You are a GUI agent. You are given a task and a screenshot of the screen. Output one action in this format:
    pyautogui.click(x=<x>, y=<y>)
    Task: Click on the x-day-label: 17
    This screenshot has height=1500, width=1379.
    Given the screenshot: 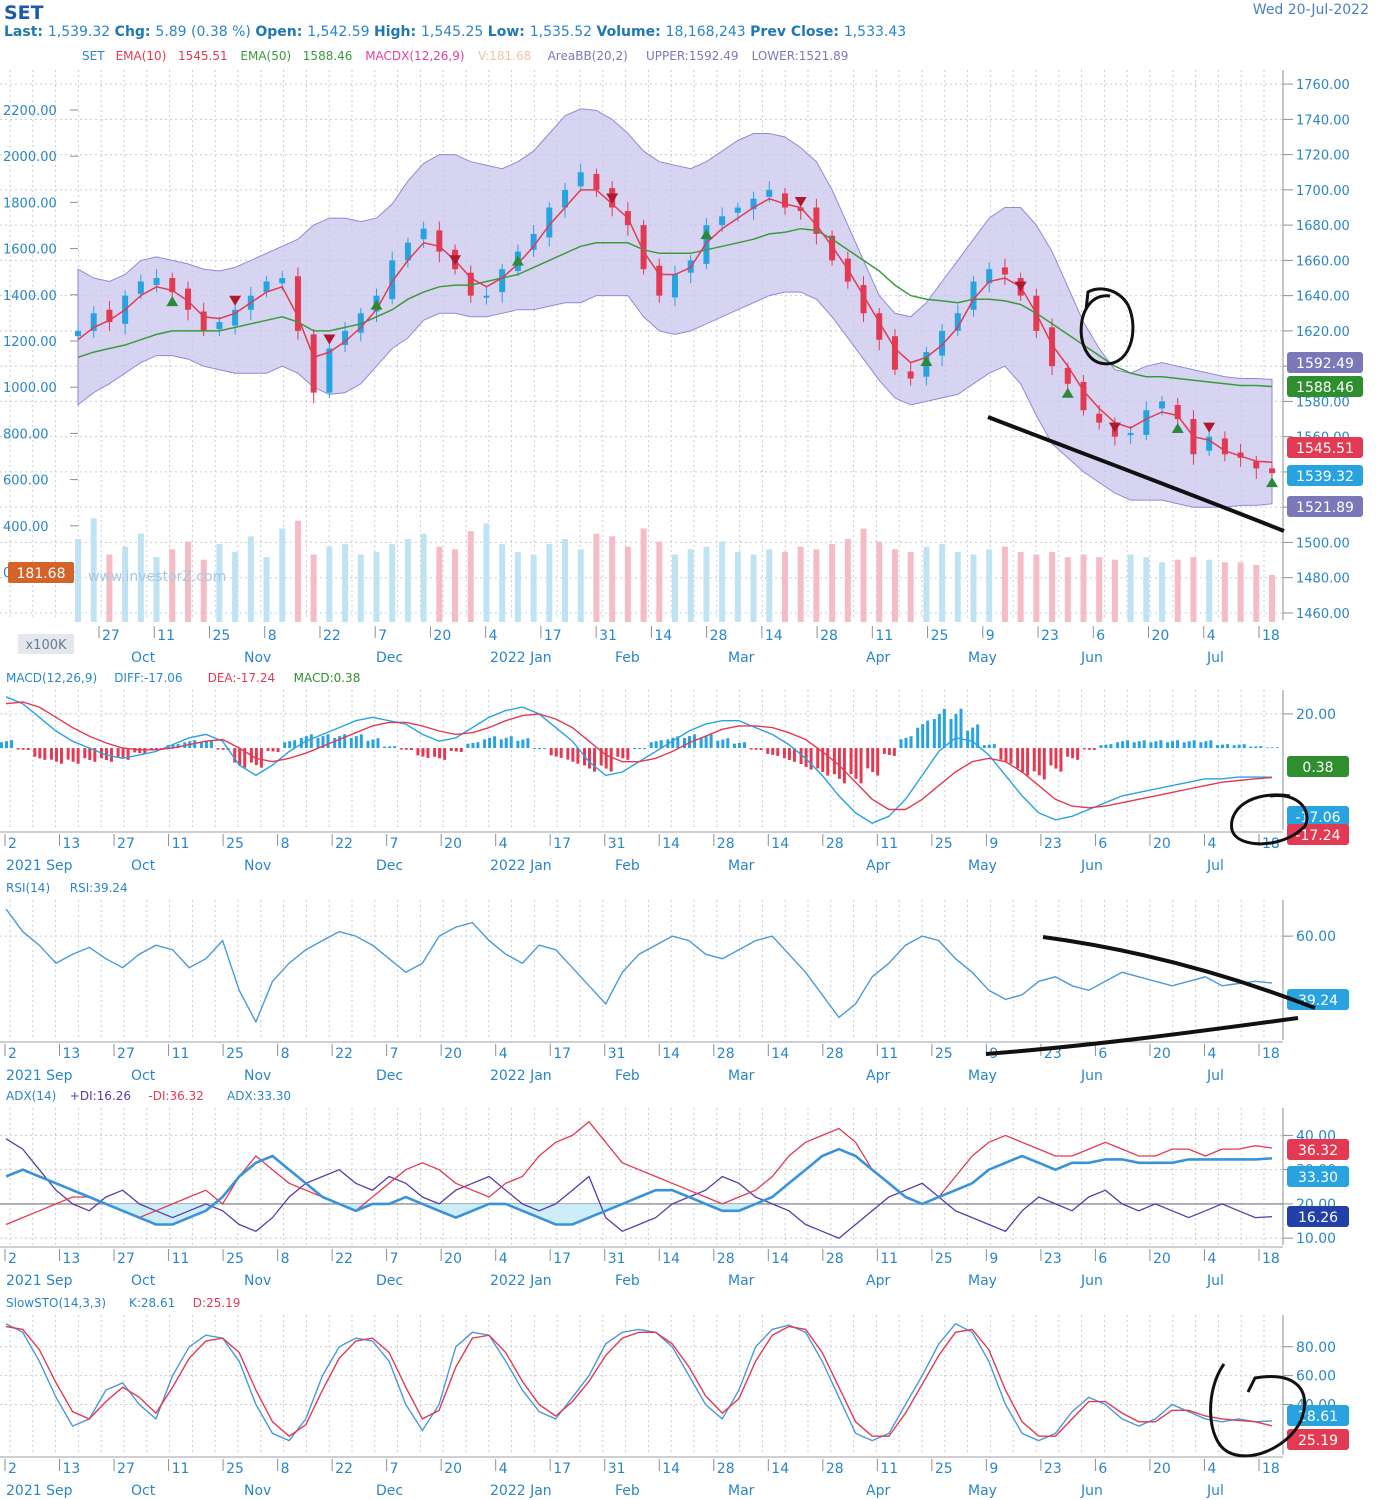 What is the action you would take?
    pyautogui.click(x=562, y=1054)
    